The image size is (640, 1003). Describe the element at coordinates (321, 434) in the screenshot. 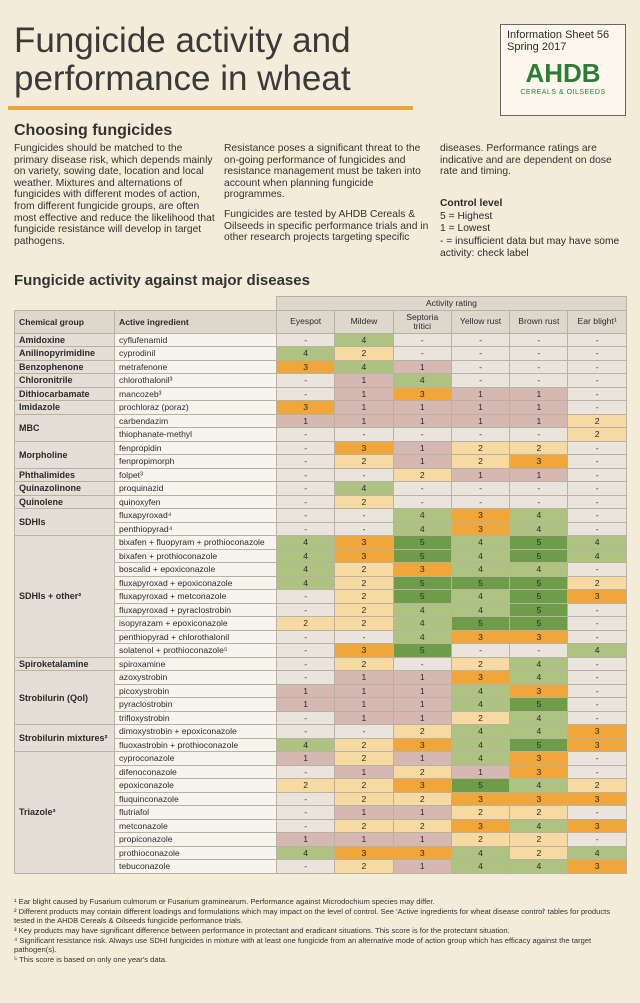

I see `table-row: thiophanate-methyl - - - - -2` at that location.